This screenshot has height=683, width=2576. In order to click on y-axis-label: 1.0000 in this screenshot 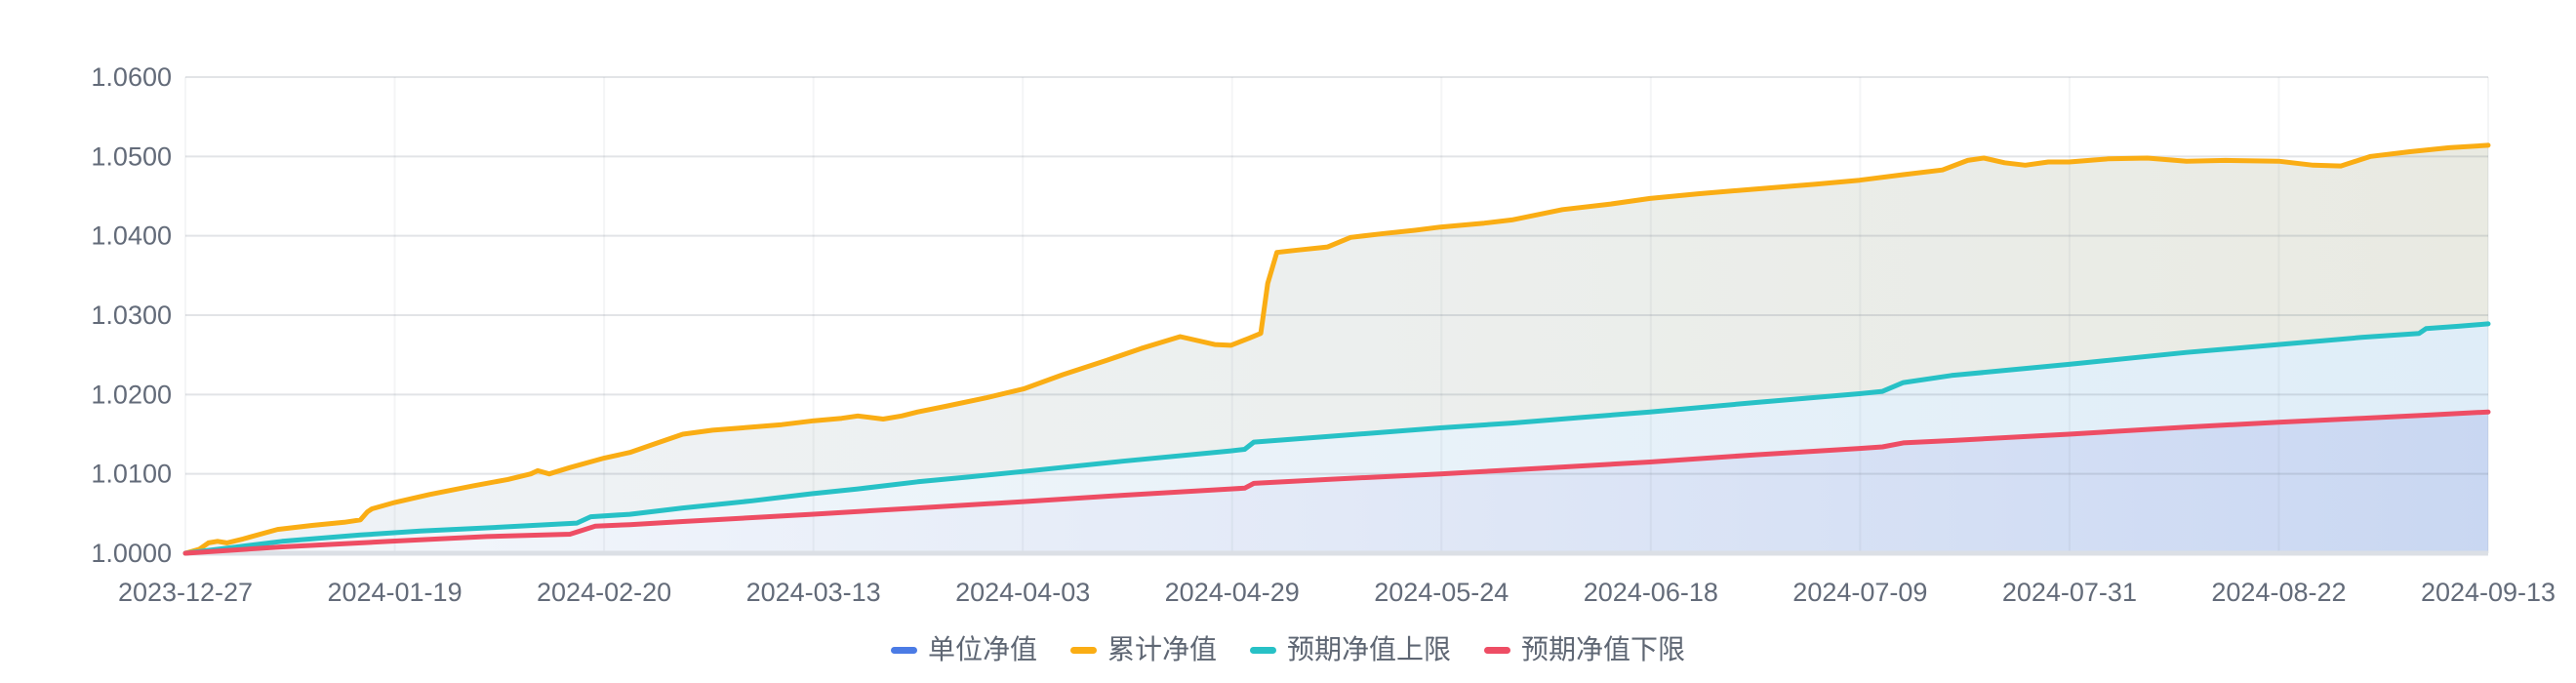, I will do `click(131, 553)`.